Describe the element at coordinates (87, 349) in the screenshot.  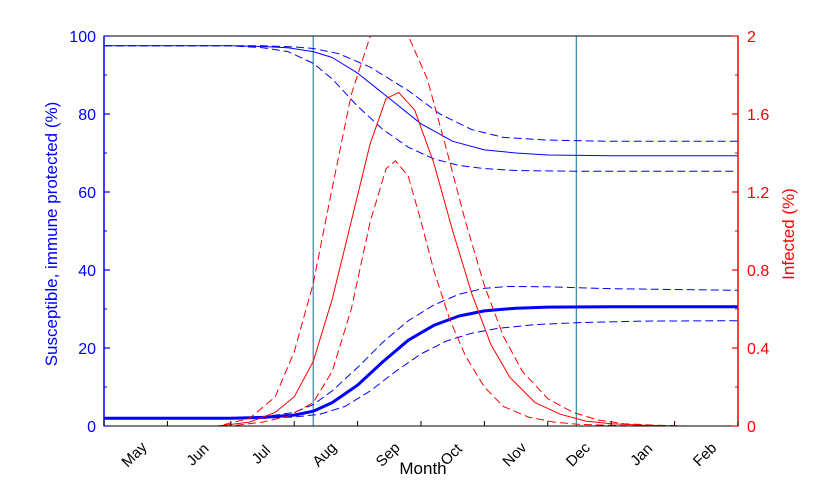
I see `left-tick-label: 20` at that location.